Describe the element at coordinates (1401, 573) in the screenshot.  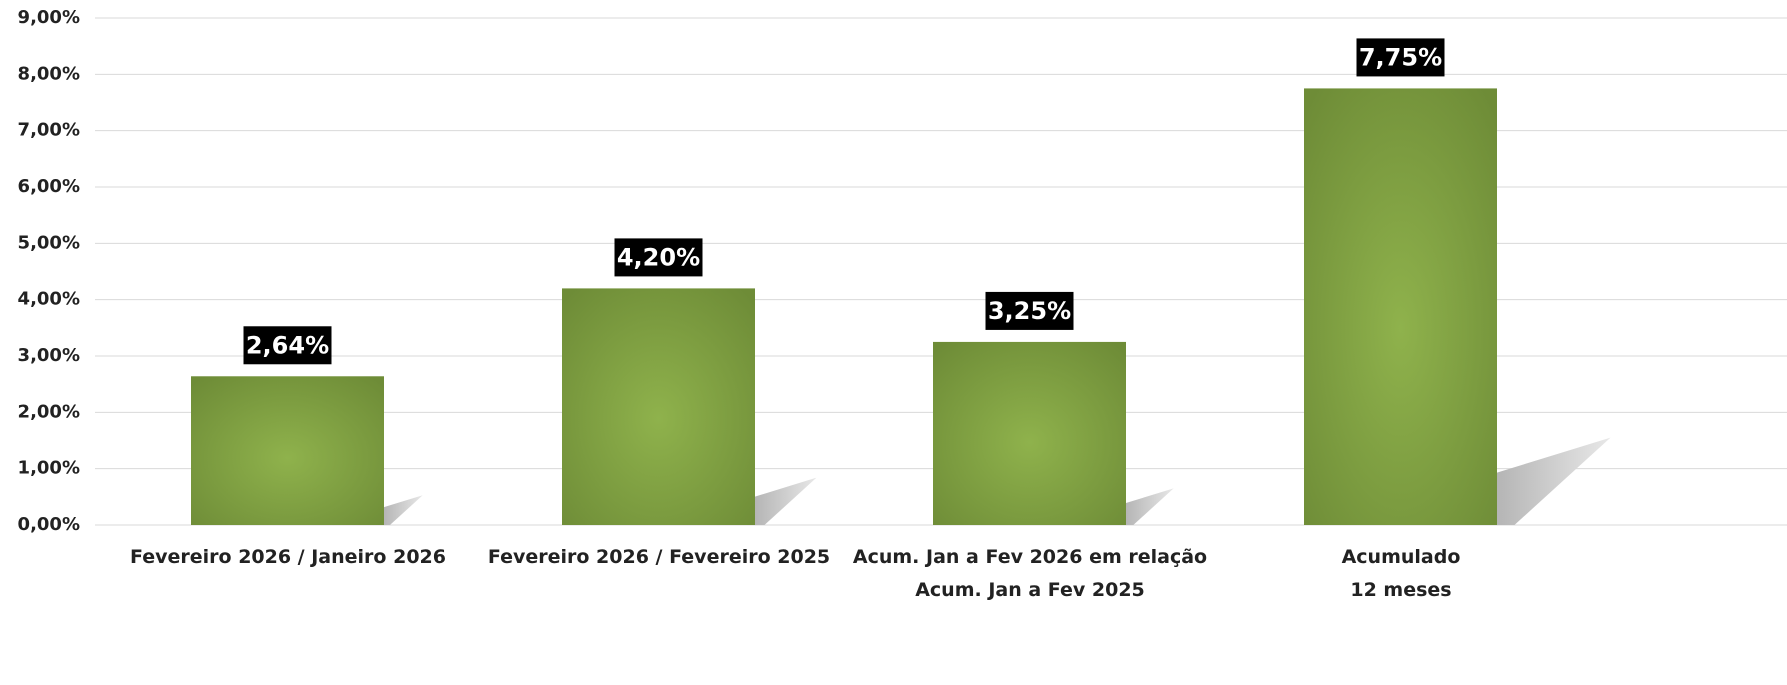
I see `x-tick-label: Acumulado 12 meses` at that location.